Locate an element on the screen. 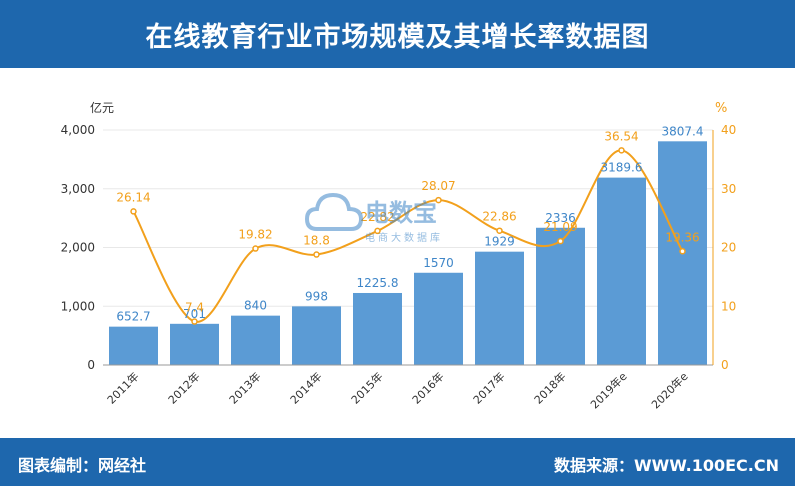 The width and height of the screenshot is (795, 486). line-value-label: 21.09 is located at coordinates (560, 227).